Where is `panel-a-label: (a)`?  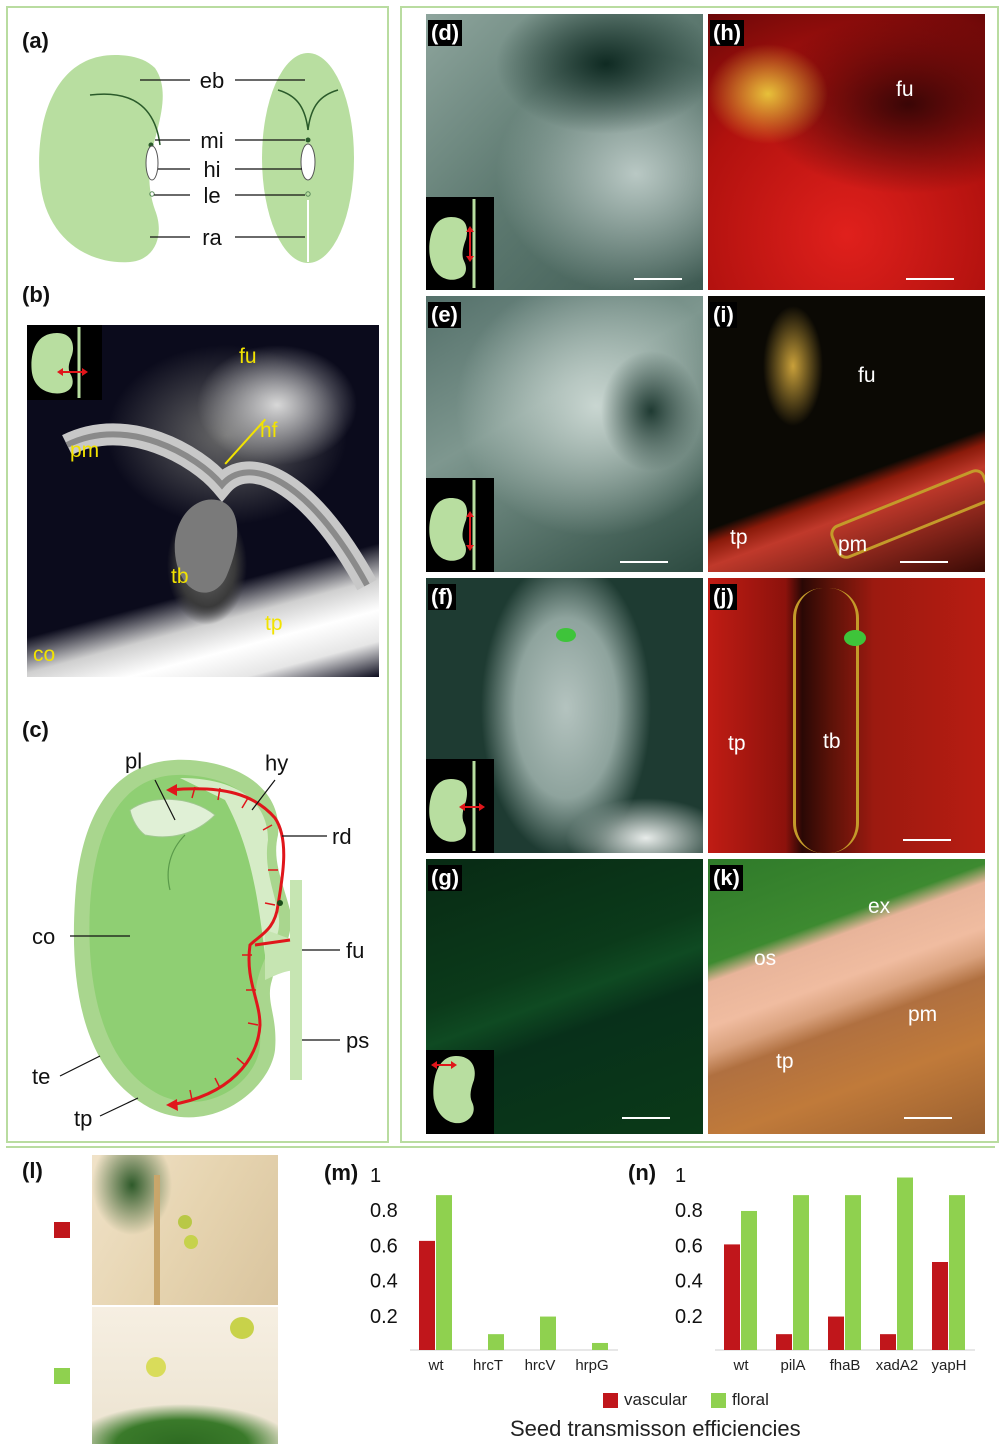
panel-a-label: (a) is located at coordinates (35, 40).